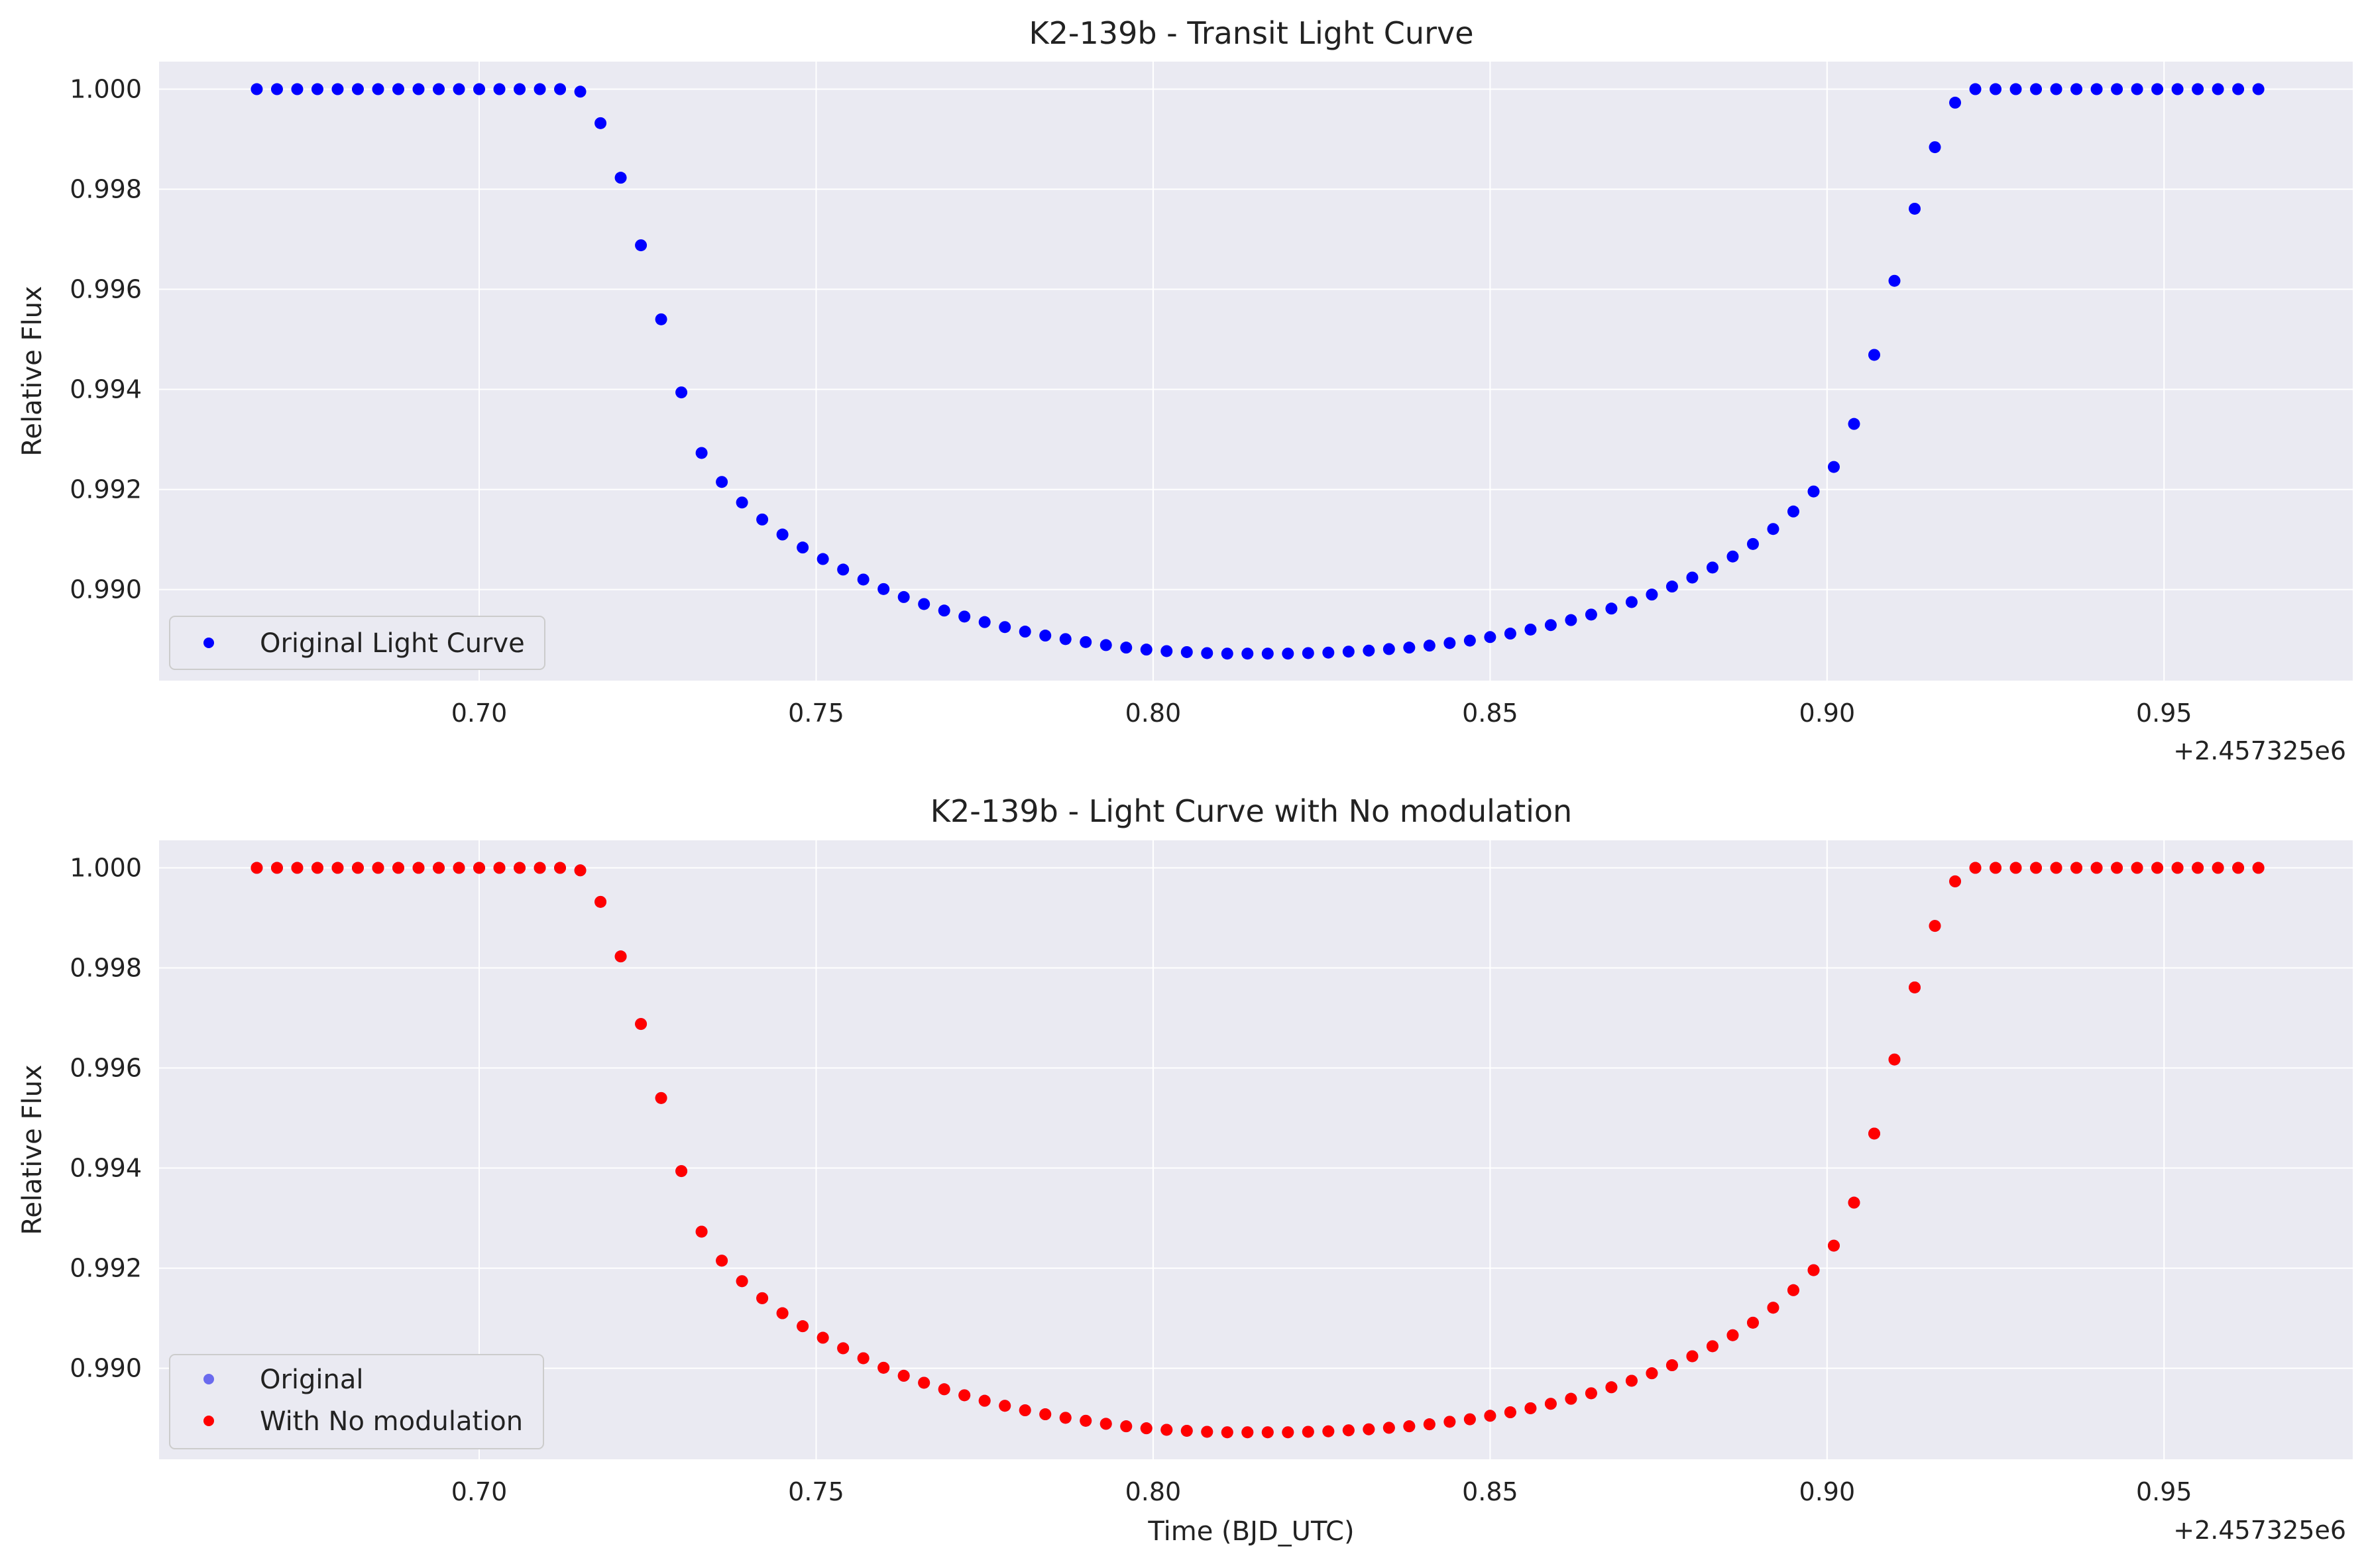 This screenshot has width=2366, height=1568. Describe the element at coordinates (1153, 714) in the screenshot. I see `x-tick-label: 0.80` at that location.